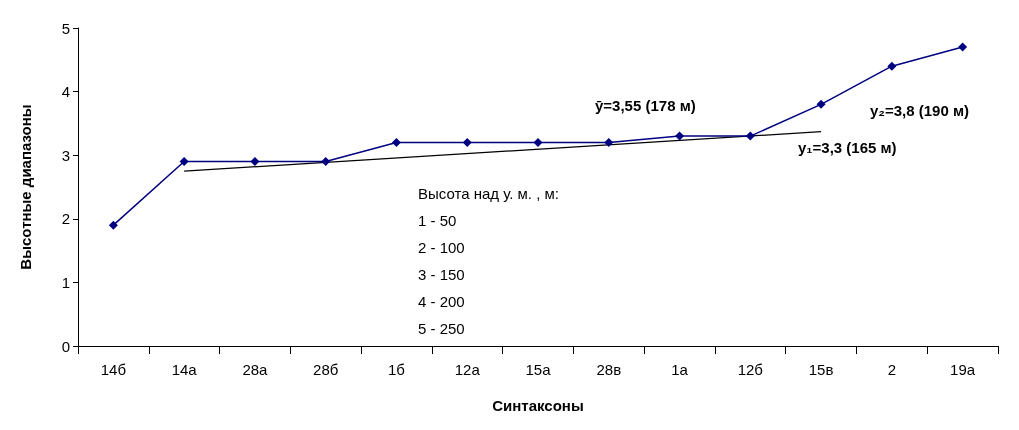  What do you see at coordinates (65, 282) in the screenshot?
I see `y-tick-label: 1` at bounding box center [65, 282].